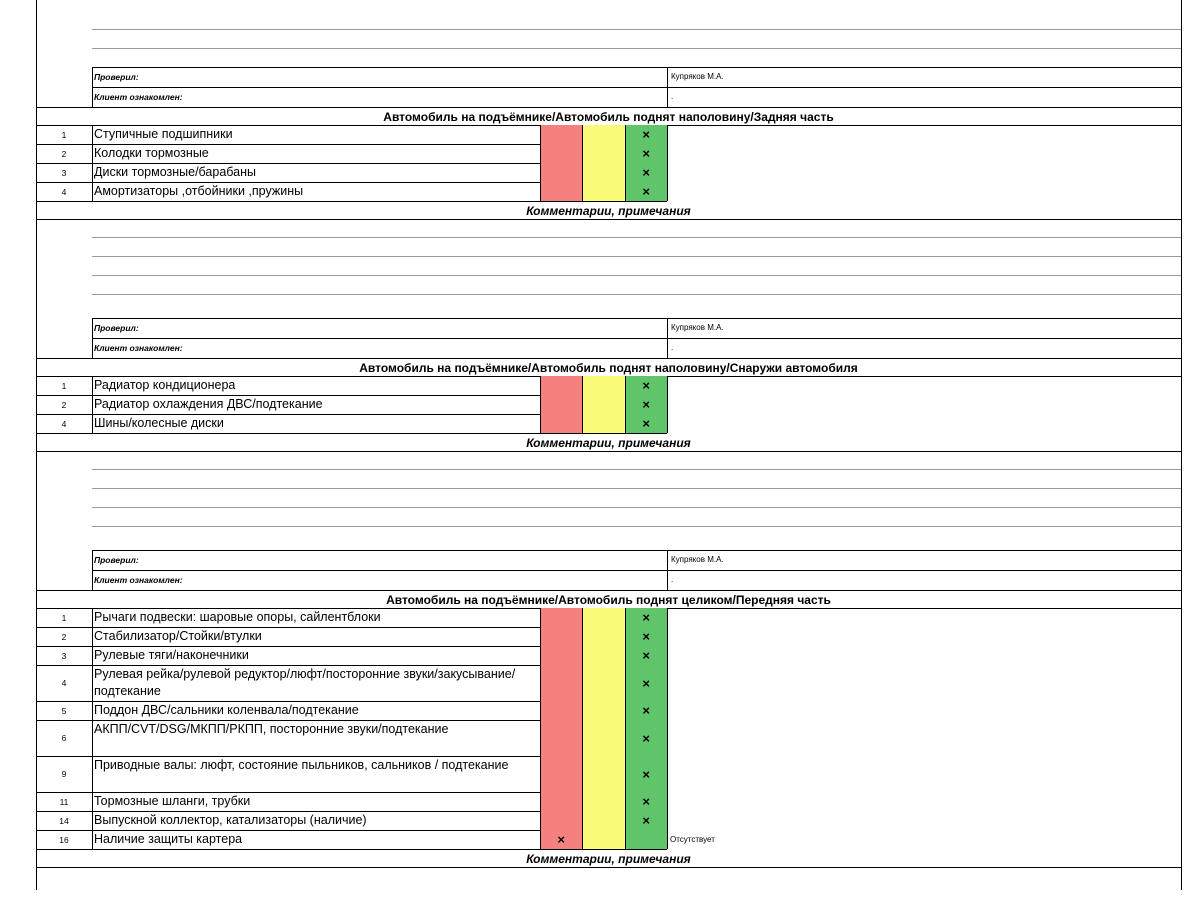 Image resolution: width=1200 pixels, height=900 pixels. Describe the element at coordinates (608, 859) in the screenshot. I see `comments-heading: Комментарии, примечания` at that location.